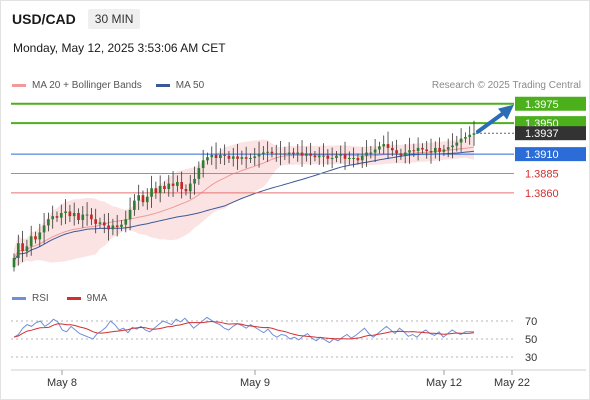 Image resolution: width=590 pixels, height=400 pixels. I want to click on rsi-ma-line, so click(244, 330).